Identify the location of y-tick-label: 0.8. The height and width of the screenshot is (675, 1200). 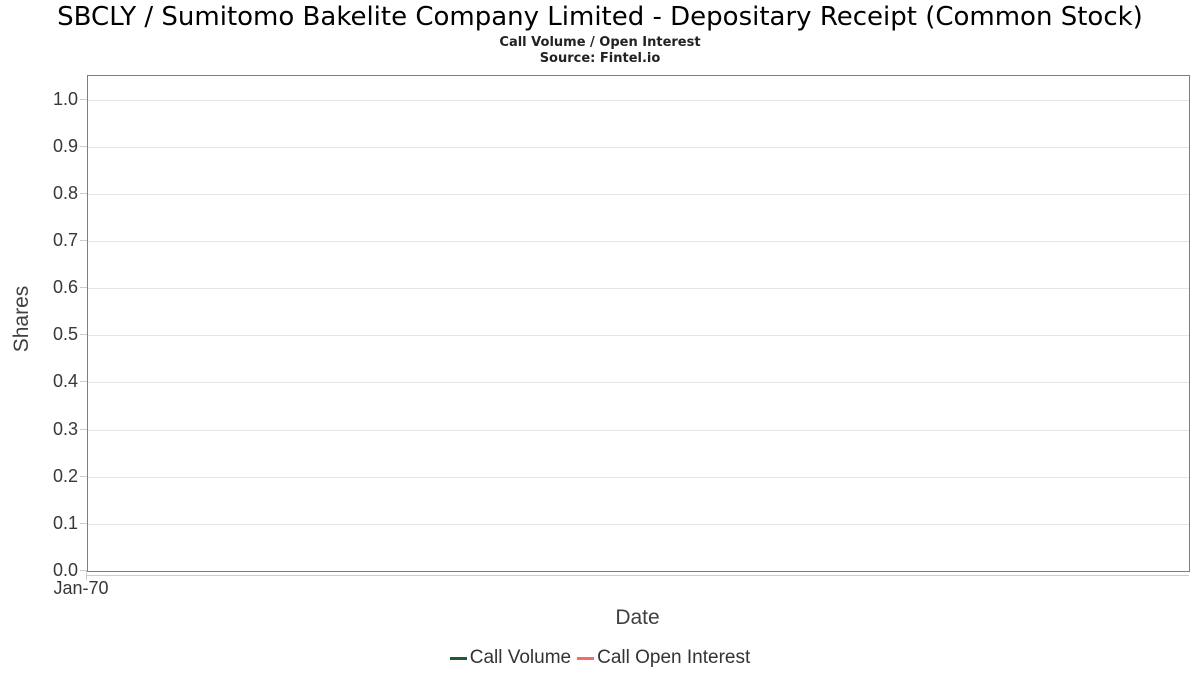
(65, 192).